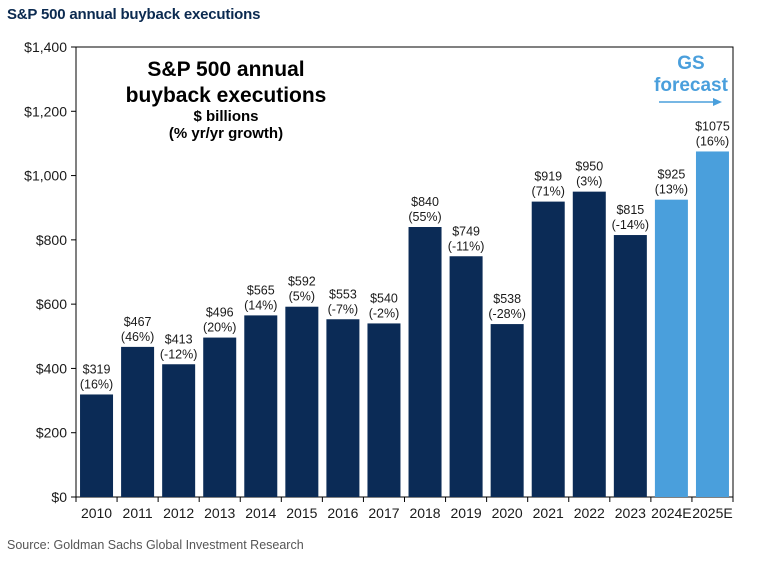 This screenshot has height=568, width=759. Describe the element at coordinates (225, 116) in the screenshot. I see `chart-subtitle-line-1: $ billions` at that location.